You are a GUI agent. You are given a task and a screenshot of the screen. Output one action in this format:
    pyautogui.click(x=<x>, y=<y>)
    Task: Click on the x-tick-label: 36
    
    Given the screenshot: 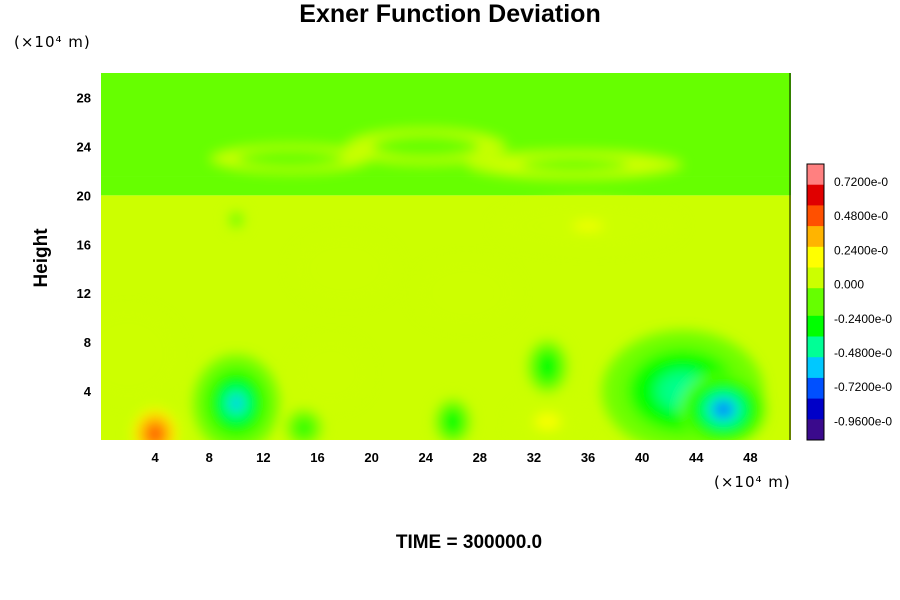 What is the action you would take?
    pyautogui.click(x=588, y=457)
    